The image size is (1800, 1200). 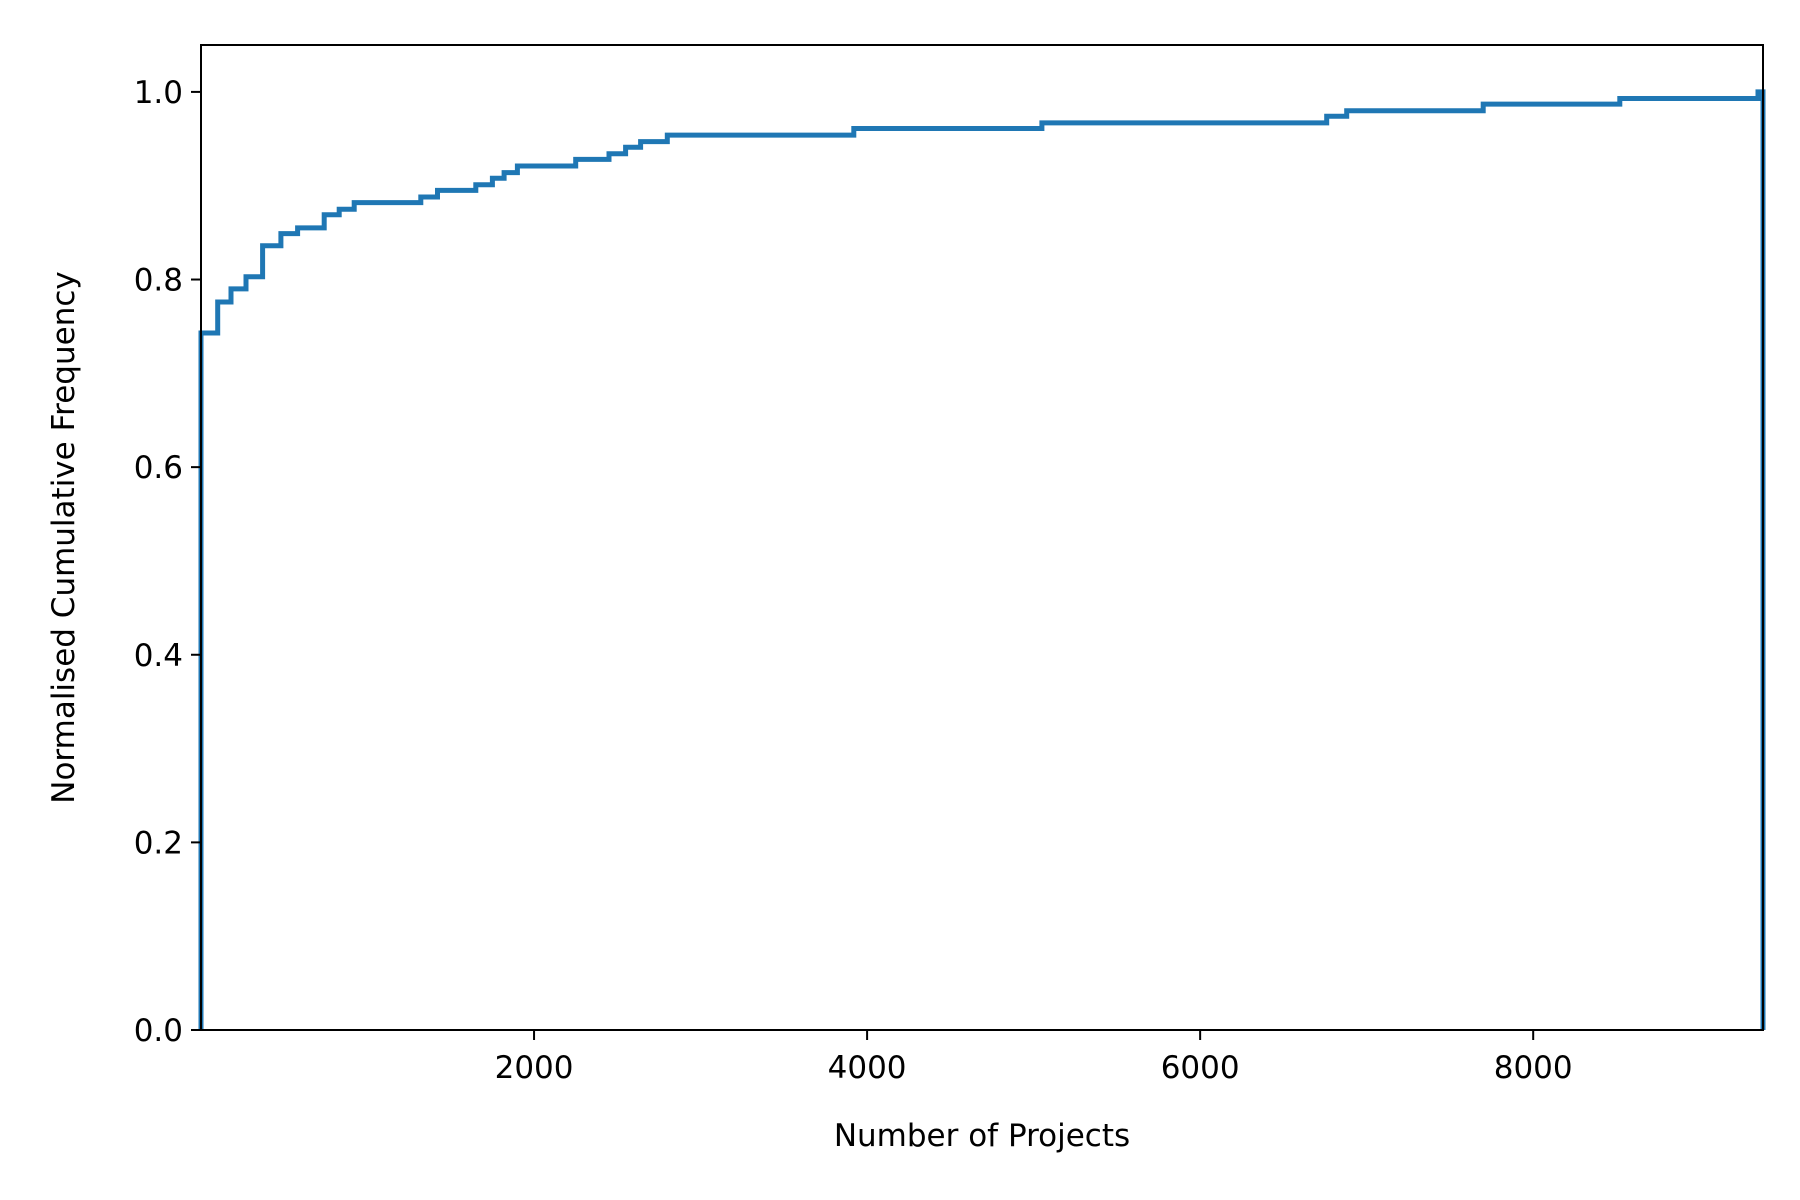 What do you see at coordinates (534, 1068) in the screenshot?
I see `x-tick-label: 2000` at bounding box center [534, 1068].